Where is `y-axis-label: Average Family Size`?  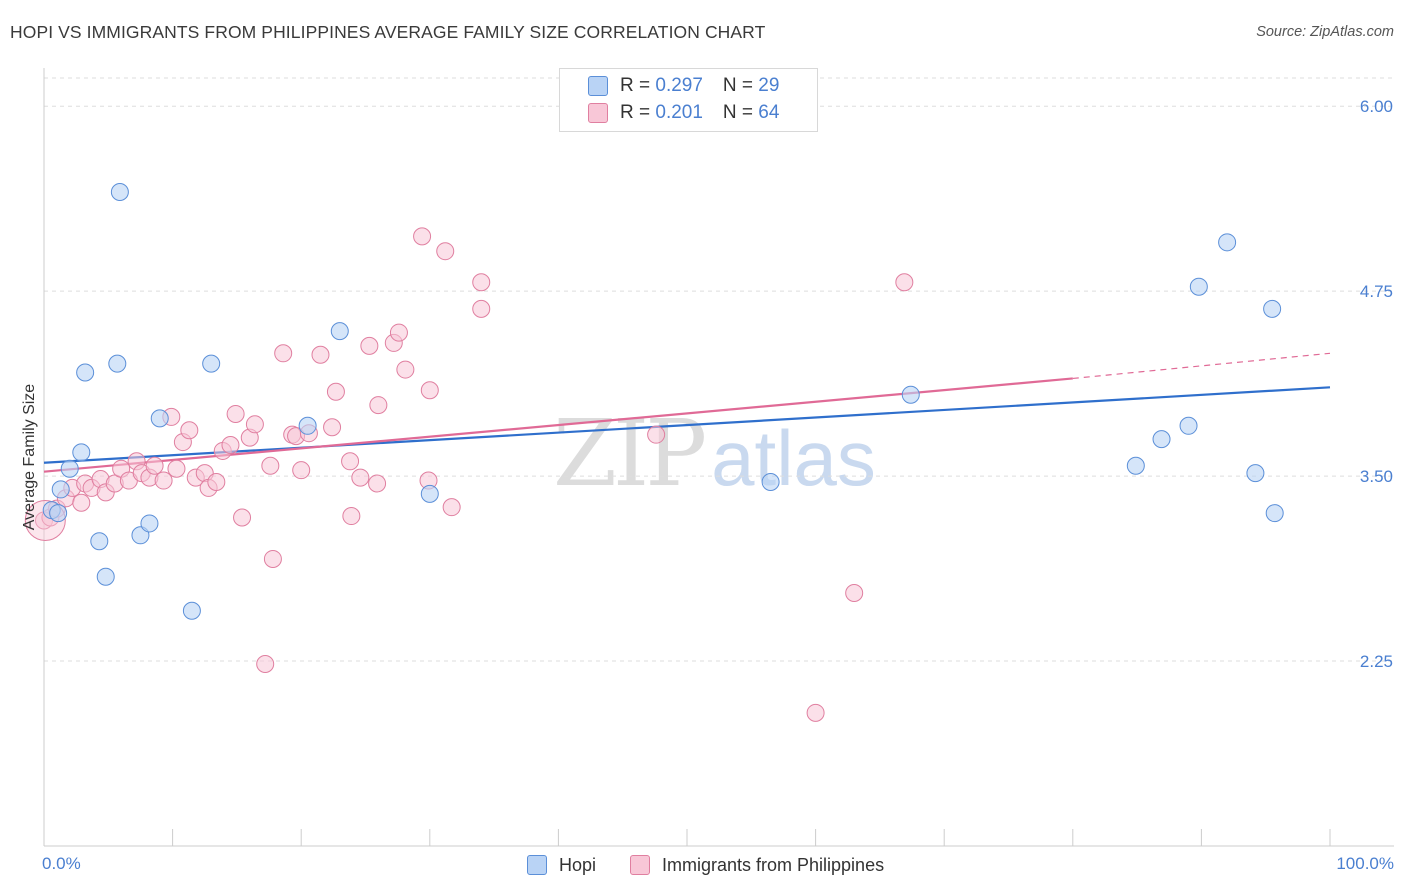 y-axis-label: Average Family Size is located at coordinates (29, 457).